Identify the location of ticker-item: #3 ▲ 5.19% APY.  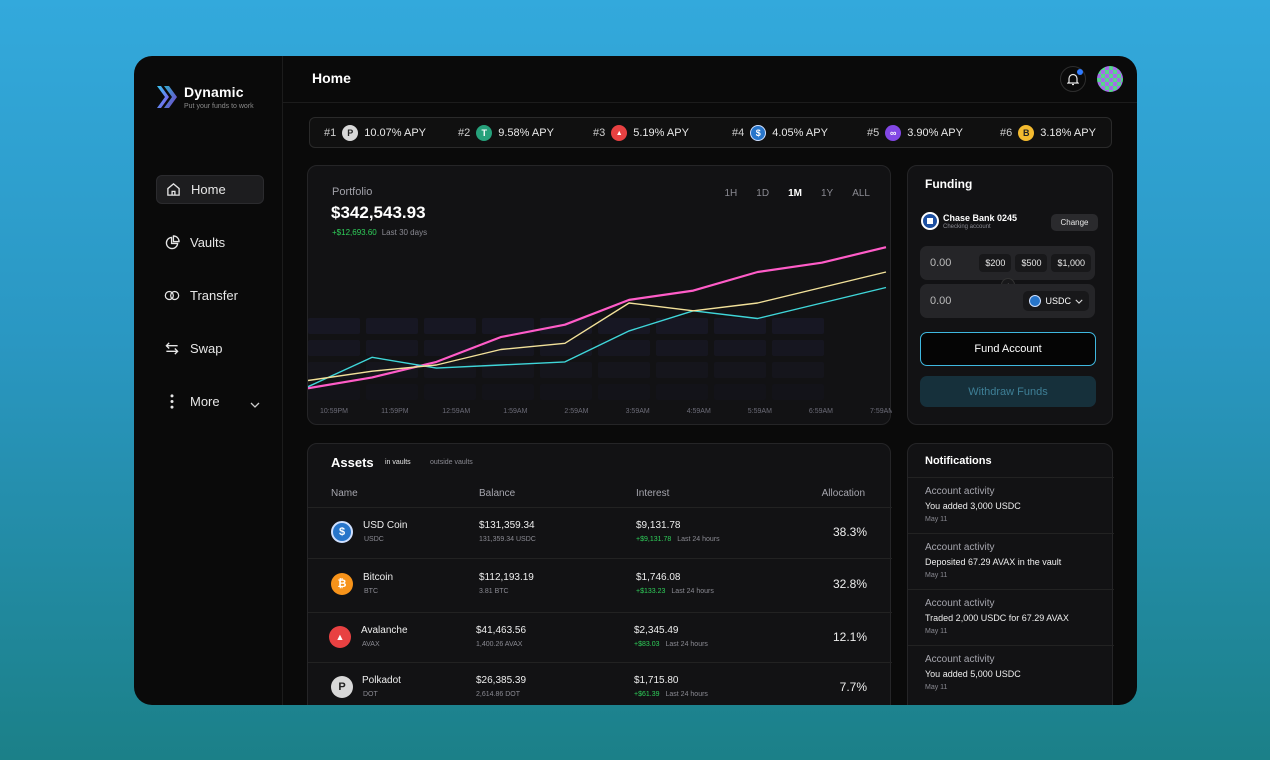
(641, 133).